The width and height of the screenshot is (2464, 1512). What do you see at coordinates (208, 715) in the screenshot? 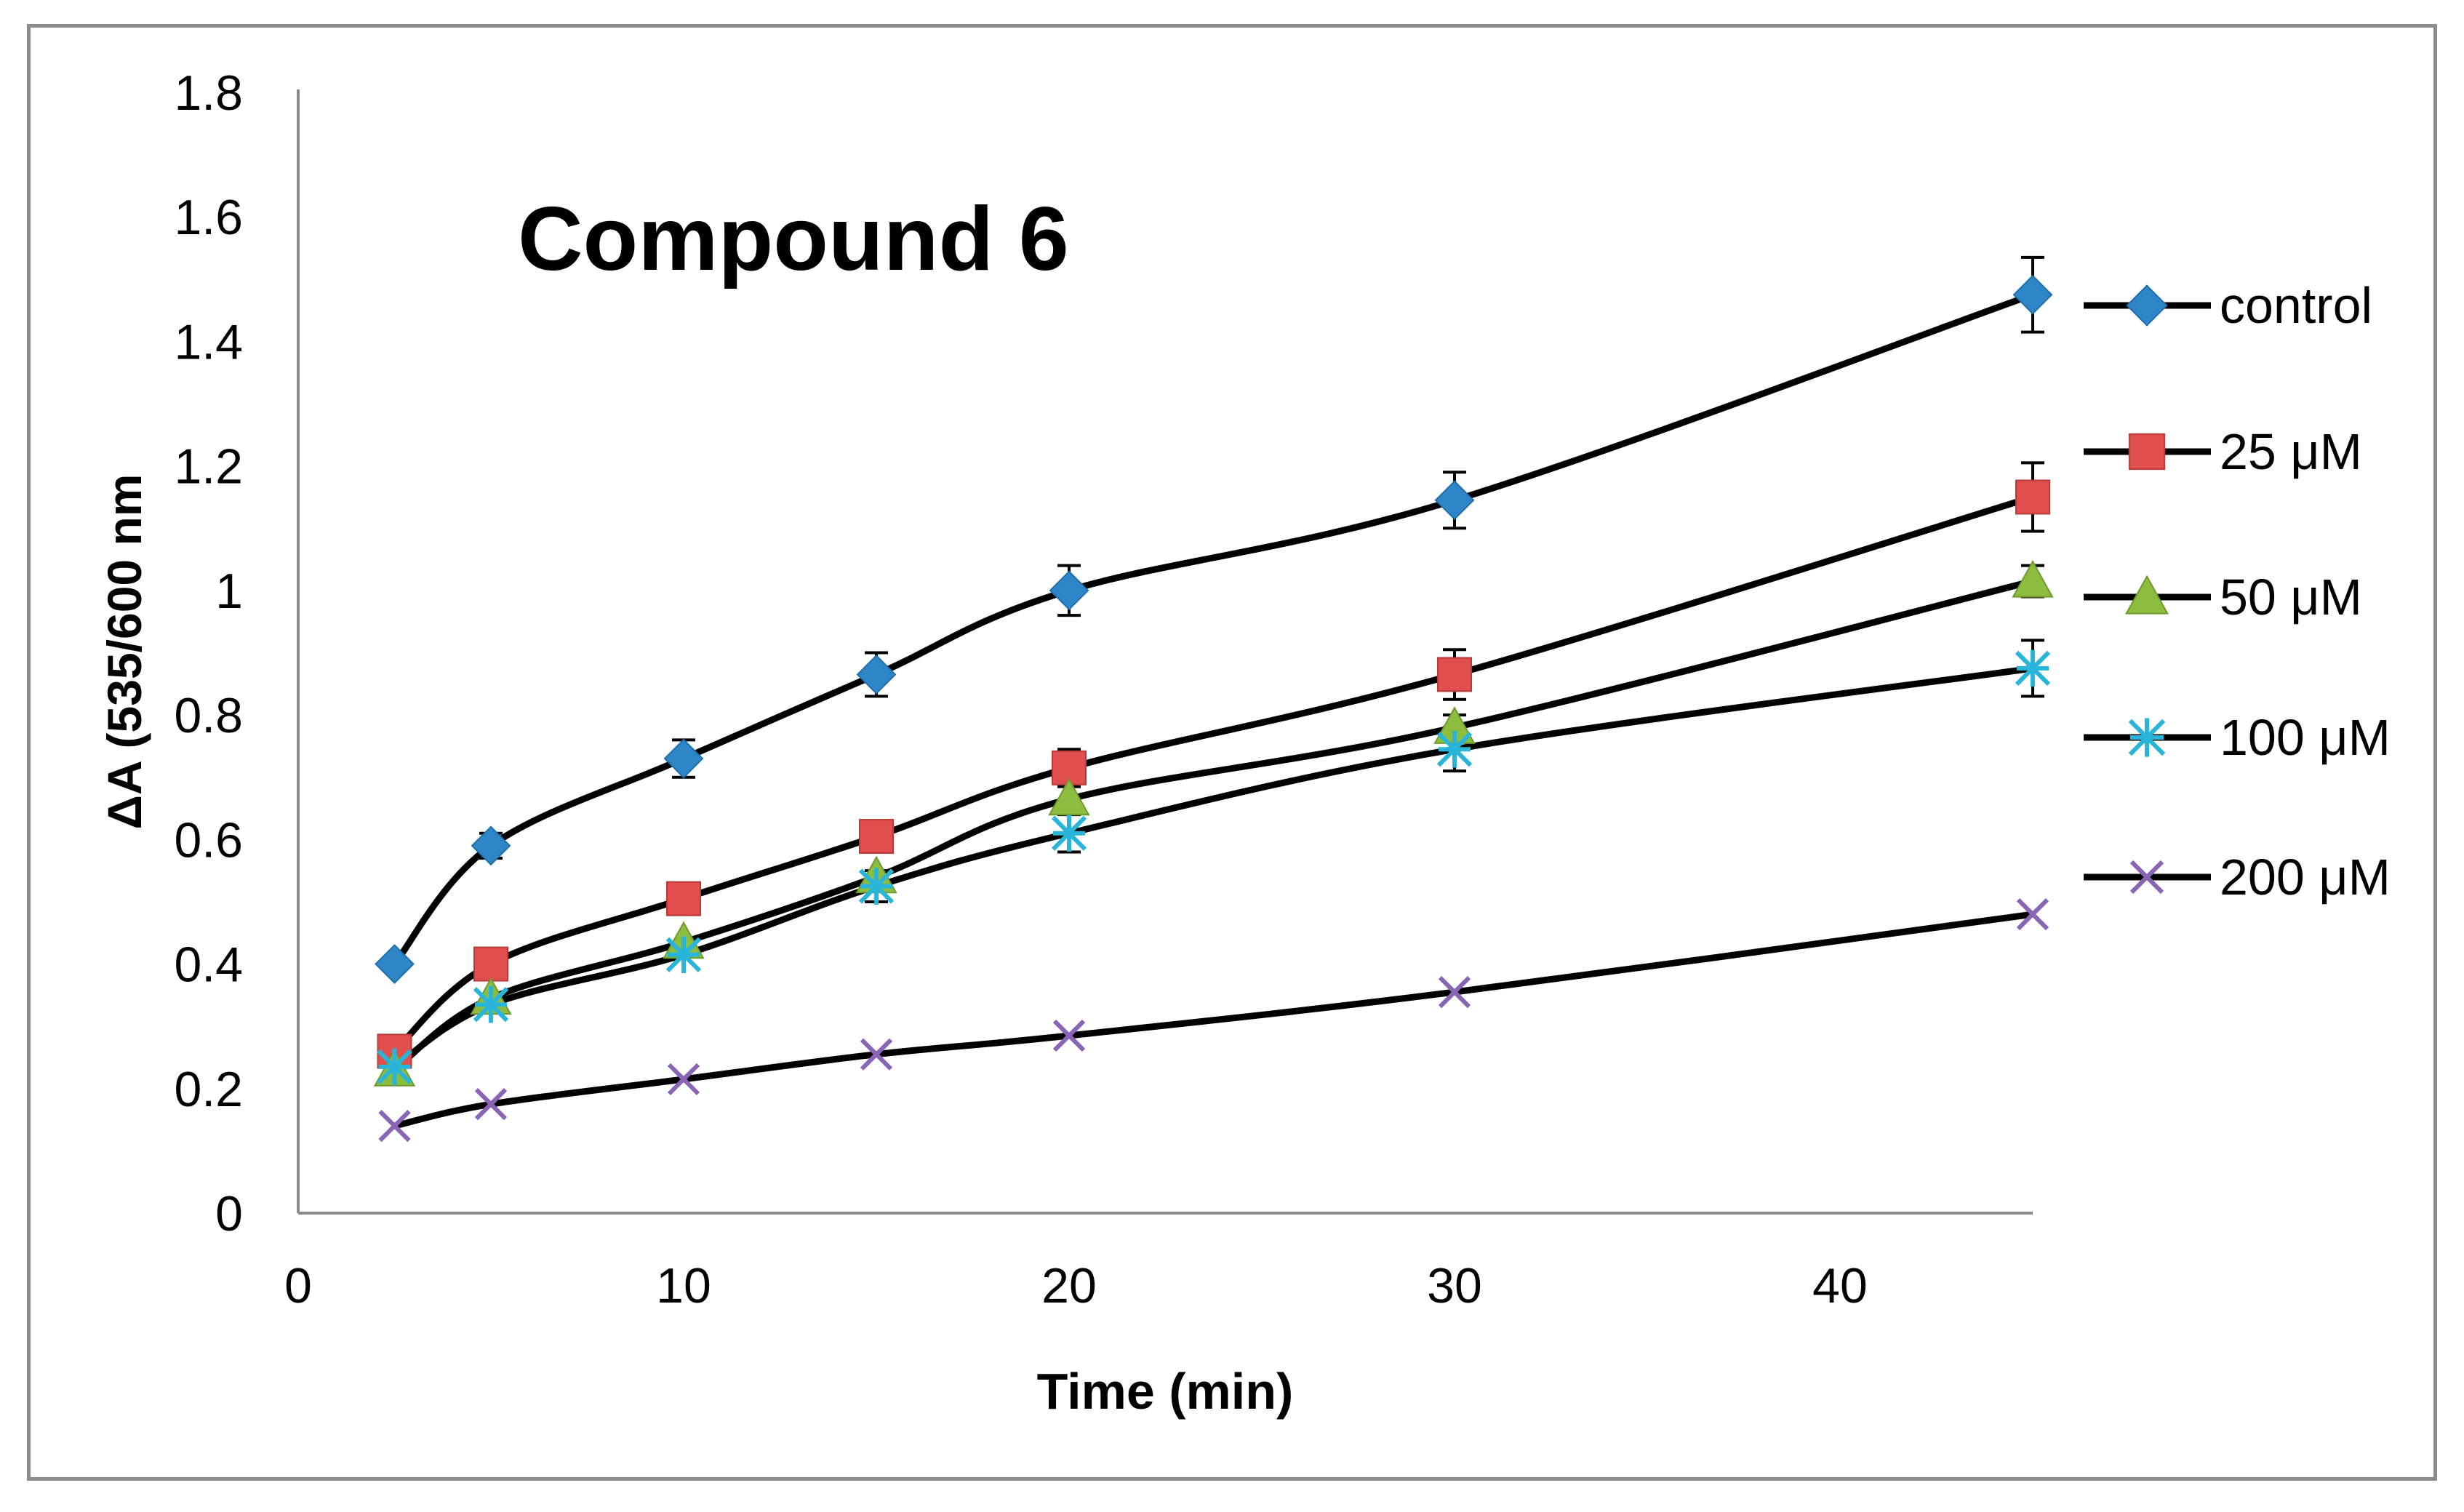
I see `y-tick-label: 0.8` at bounding box center [208, 715].